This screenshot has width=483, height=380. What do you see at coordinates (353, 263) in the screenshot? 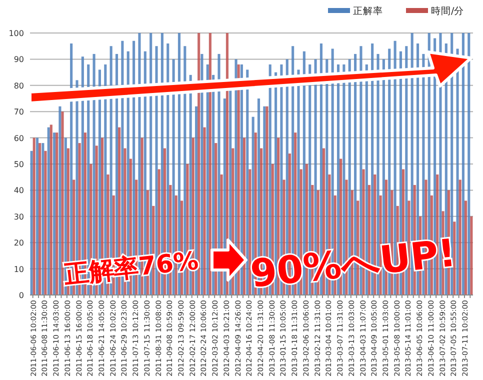
I see `annotation: 90%へUP!` at bounding box center [353, 263].